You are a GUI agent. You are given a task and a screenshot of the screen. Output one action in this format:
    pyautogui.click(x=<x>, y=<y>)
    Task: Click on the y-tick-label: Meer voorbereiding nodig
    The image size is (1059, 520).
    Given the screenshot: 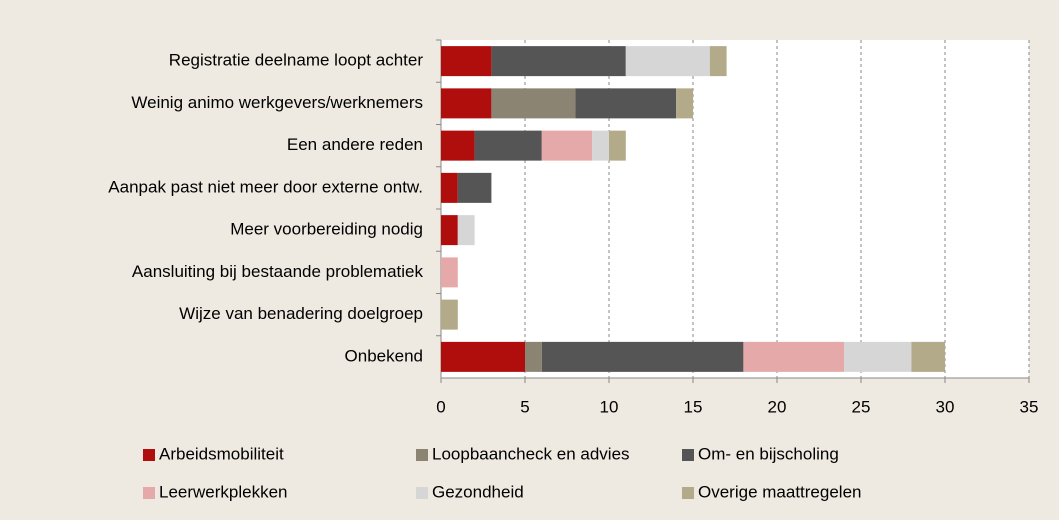 What is the action you would take?
    pyautogui.click(x=326, y=229)
    